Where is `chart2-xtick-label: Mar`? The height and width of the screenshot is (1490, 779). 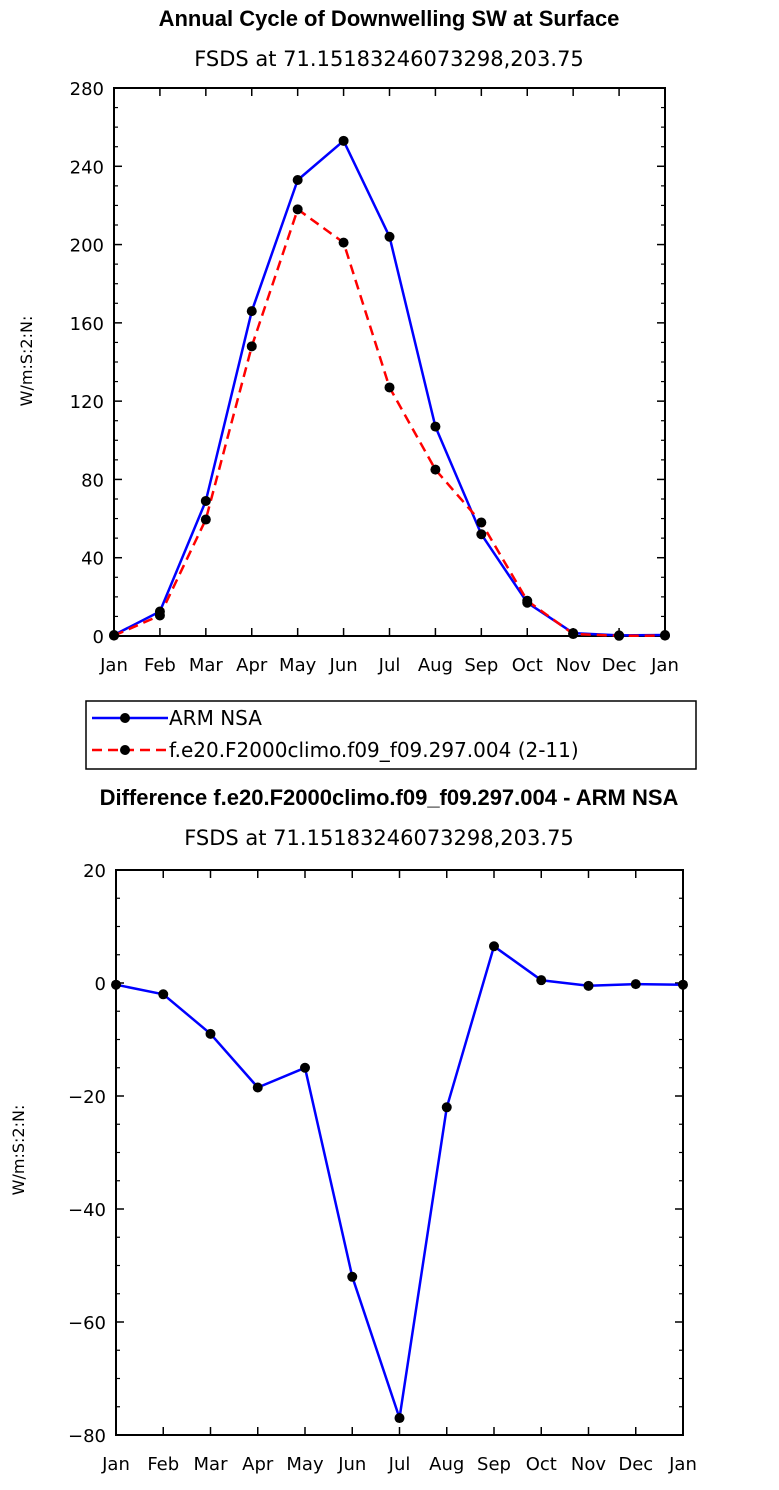 chart2-xtick-label: Mar is located at coordinates (211, 1464).